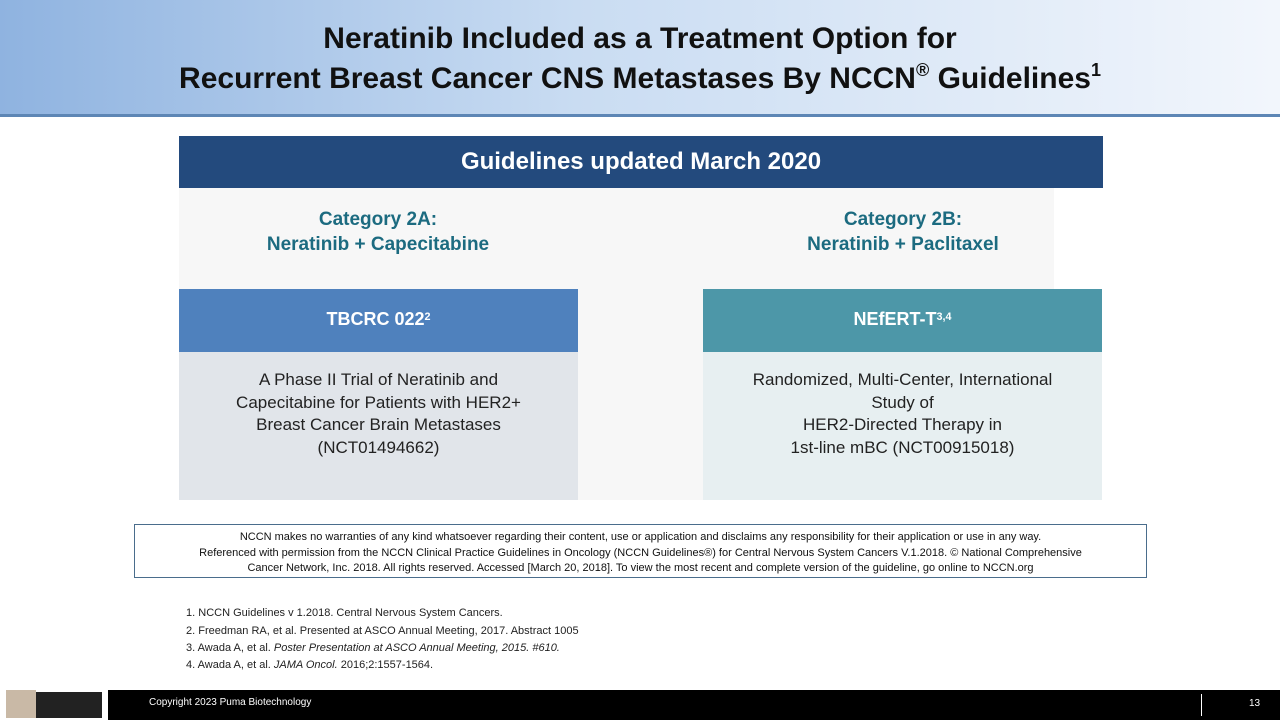 Image resolution: width=1280 pixels, height=720 pixels. Describe the element at coordinates (902, 402) in the screenshot. I see `text-line: Study of` at that location.